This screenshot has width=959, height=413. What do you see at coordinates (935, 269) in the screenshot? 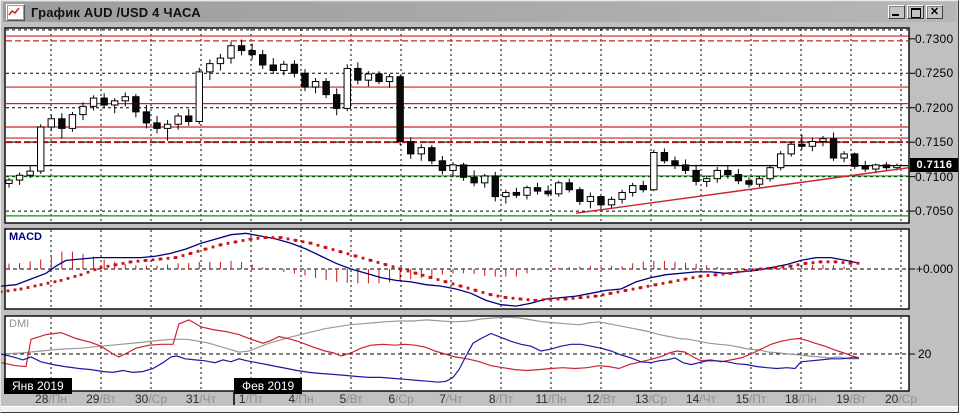
I see `macd-zero-label: +0.000` at bounding box center [935, 269].